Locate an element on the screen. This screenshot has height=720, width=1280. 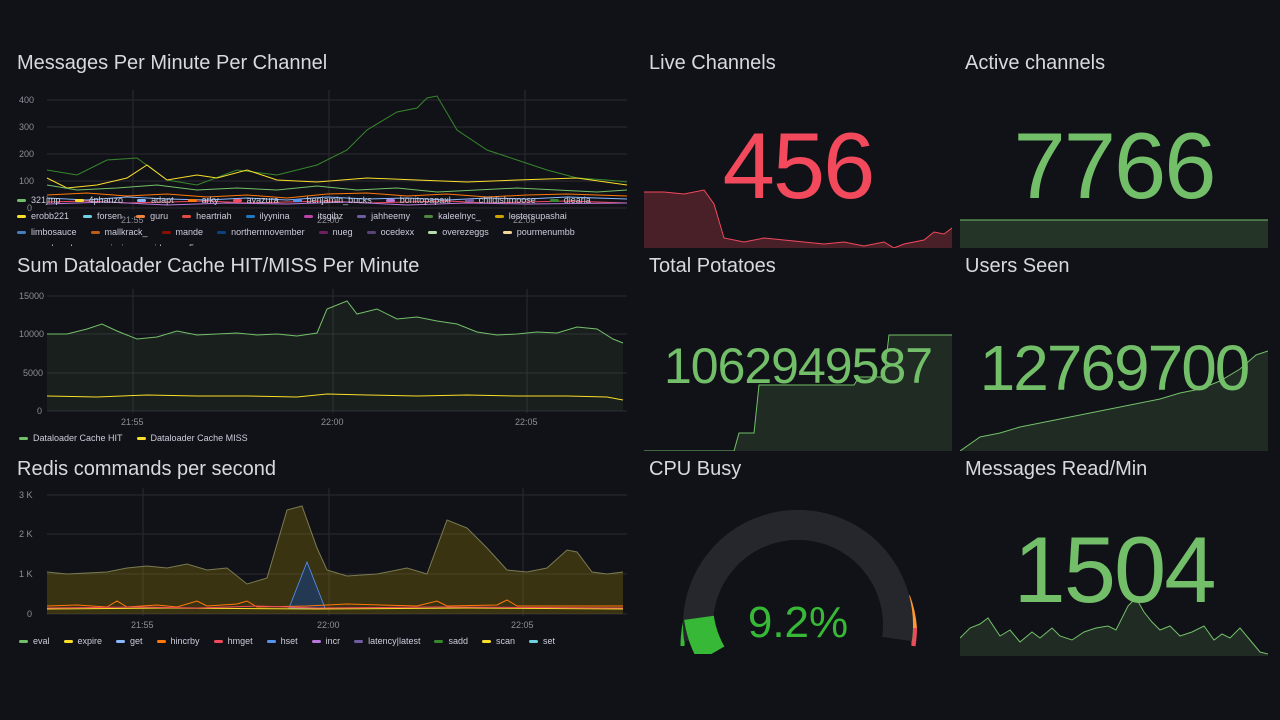
gauge-threshold-red is located at coordinates (914, 637).